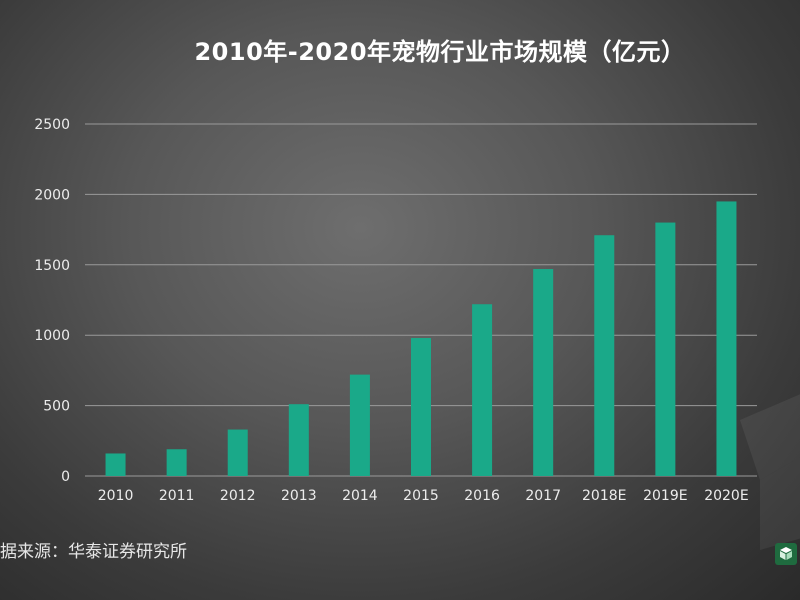 The height and width of the screenshot is (600, 800). Describe the element at coordinates (665, 349) in the screenshot. I see `bar-2019E` at that location.